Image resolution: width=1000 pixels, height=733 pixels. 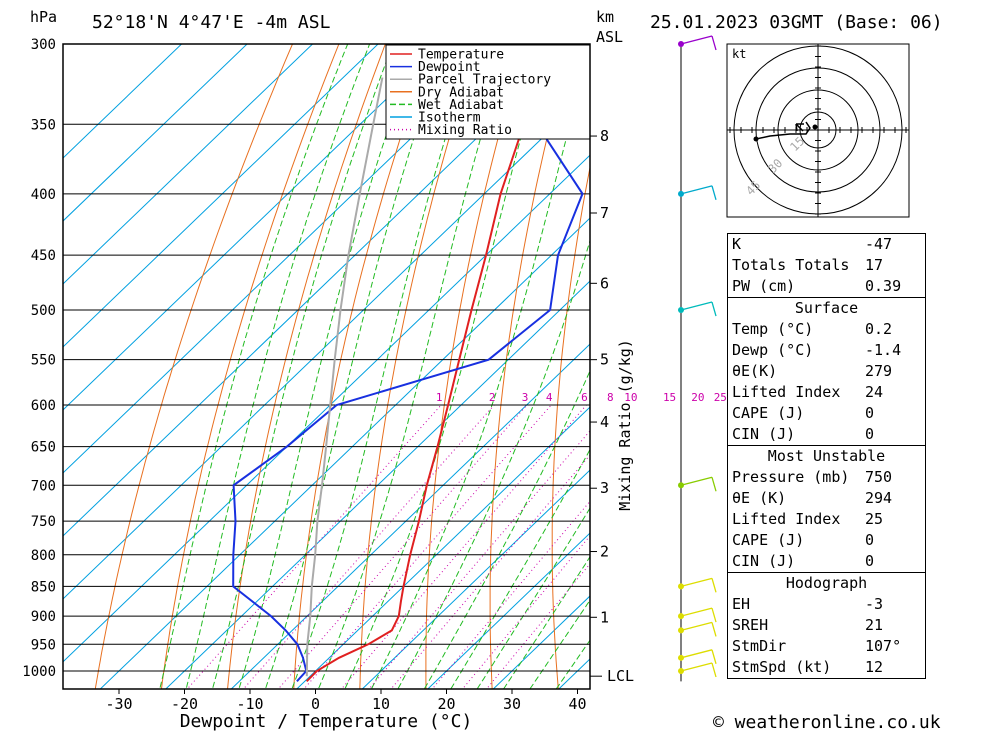 I want to click on index-label: SREH, so click(x=750, y=625).